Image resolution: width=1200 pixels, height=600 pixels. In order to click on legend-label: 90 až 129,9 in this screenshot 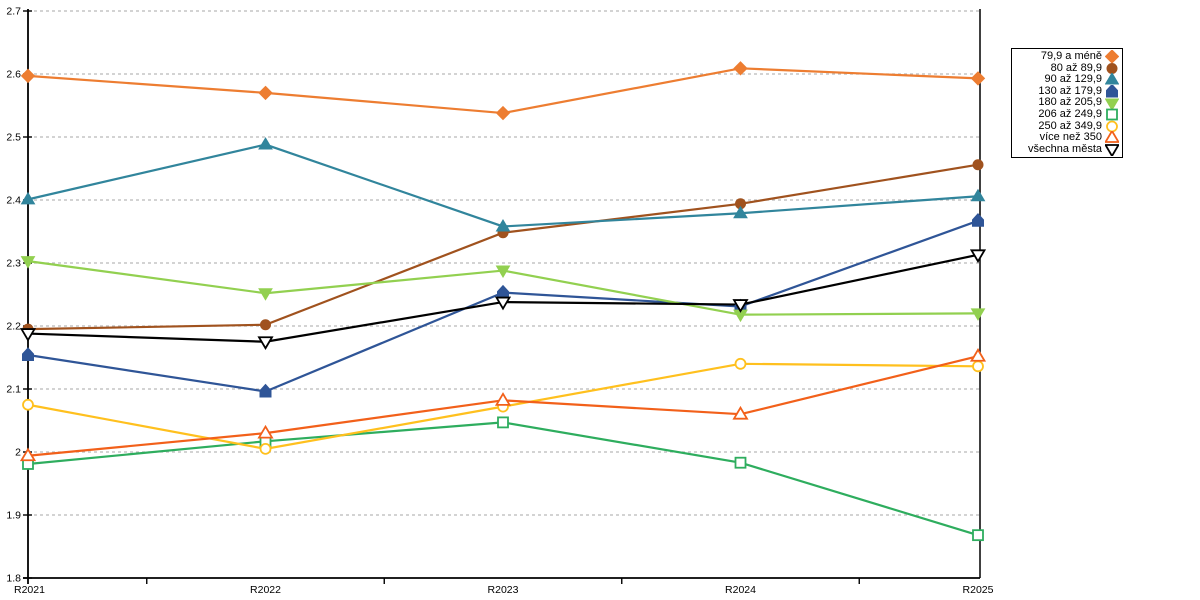, I will do `click(1073, 79)`.